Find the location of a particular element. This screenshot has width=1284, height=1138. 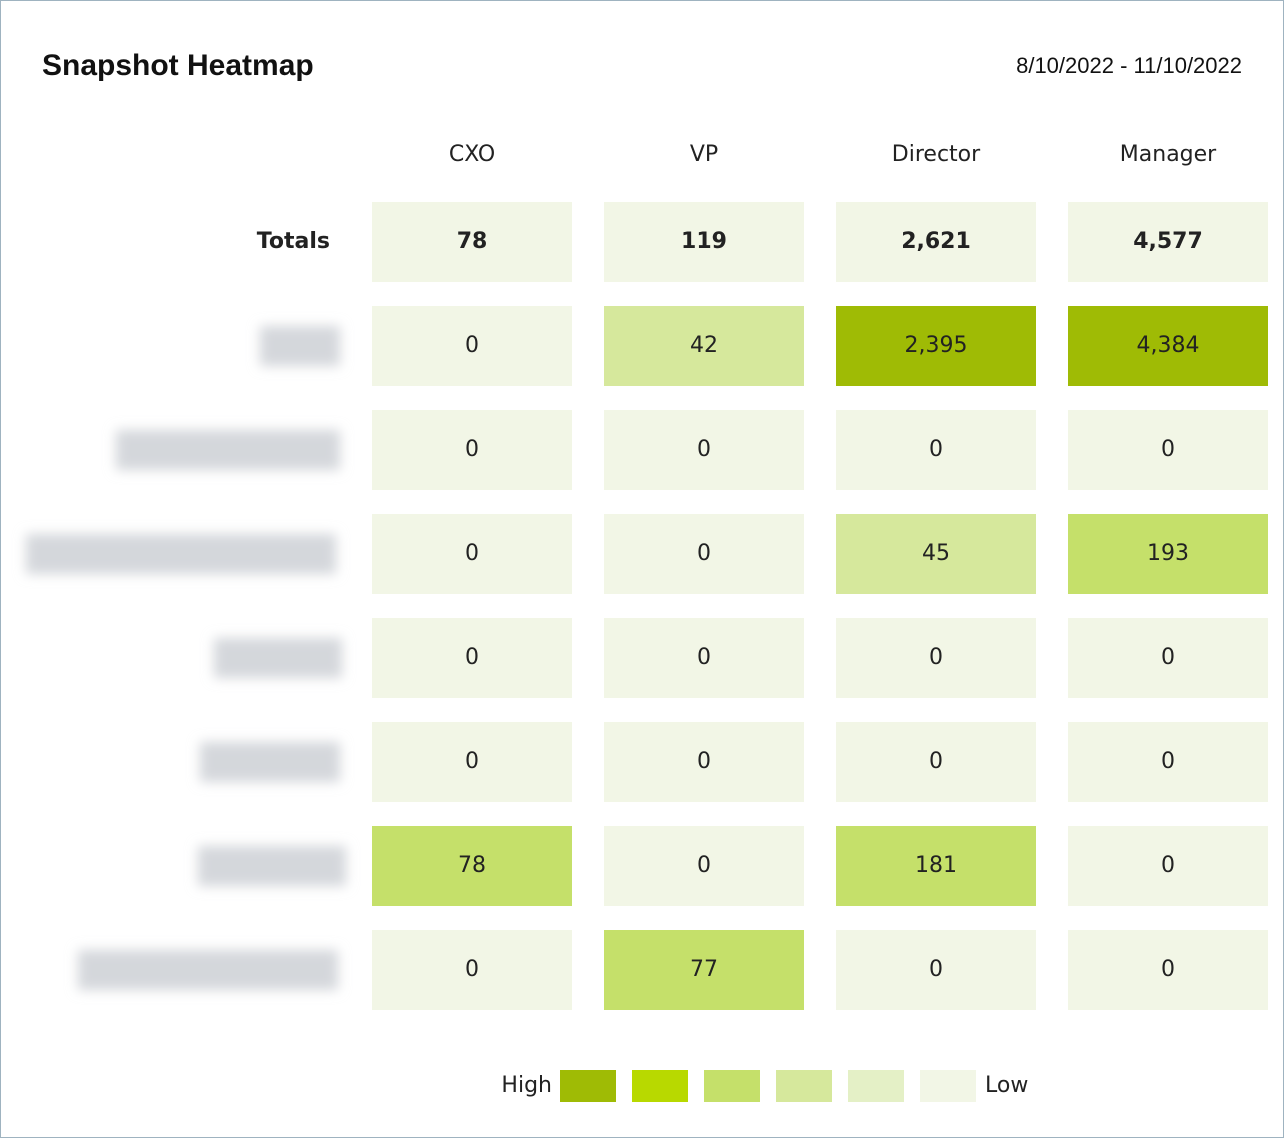

cell-label: 4,577 is located at coordinates (1168, 241).